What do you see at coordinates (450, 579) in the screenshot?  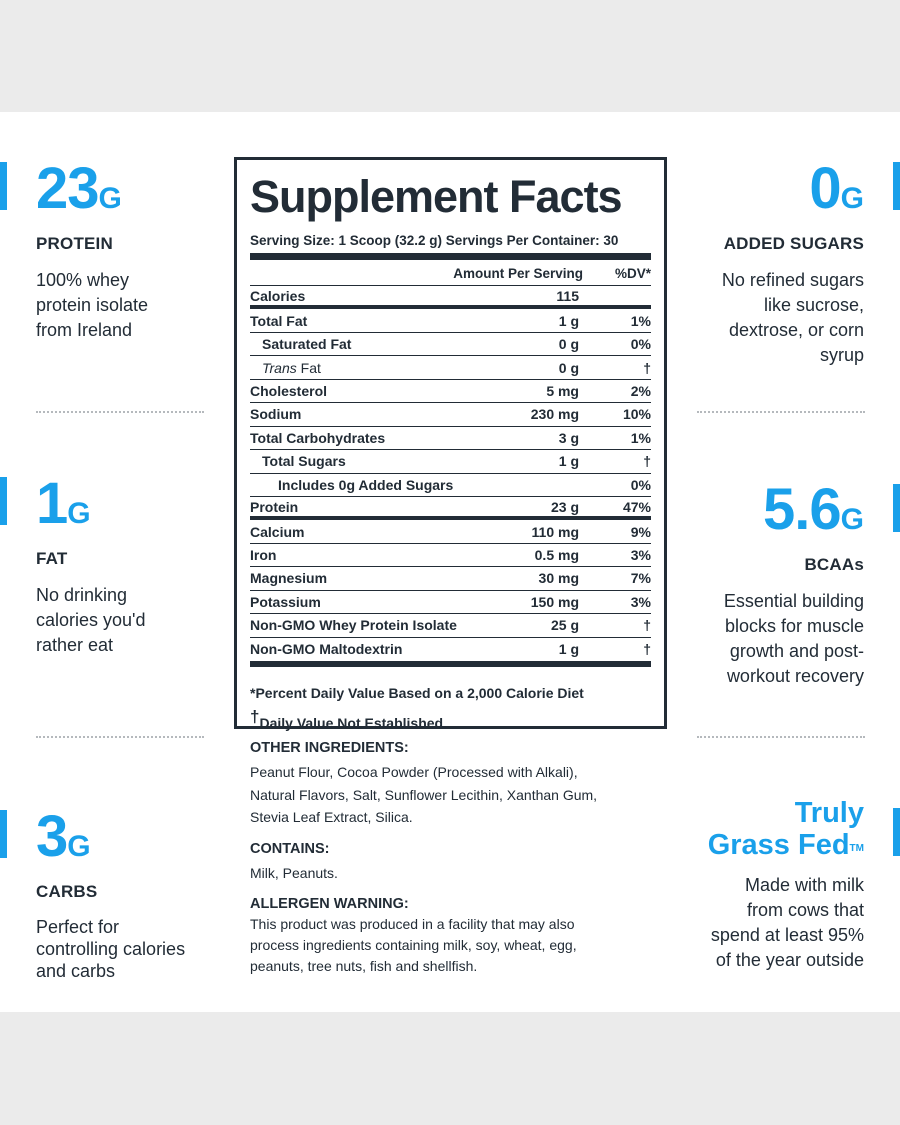 I see `facts-row: Magnesium 30 mg 7%` at bounding box center [450, 579].